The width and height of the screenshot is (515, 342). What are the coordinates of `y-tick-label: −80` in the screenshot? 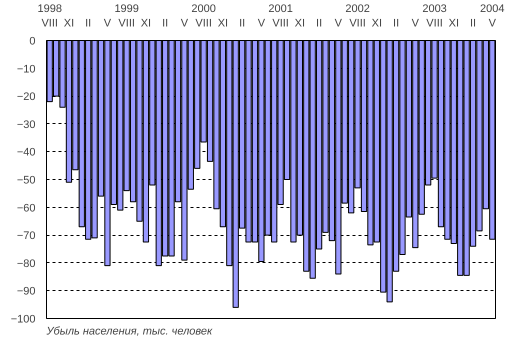 It's located at (26, 264).